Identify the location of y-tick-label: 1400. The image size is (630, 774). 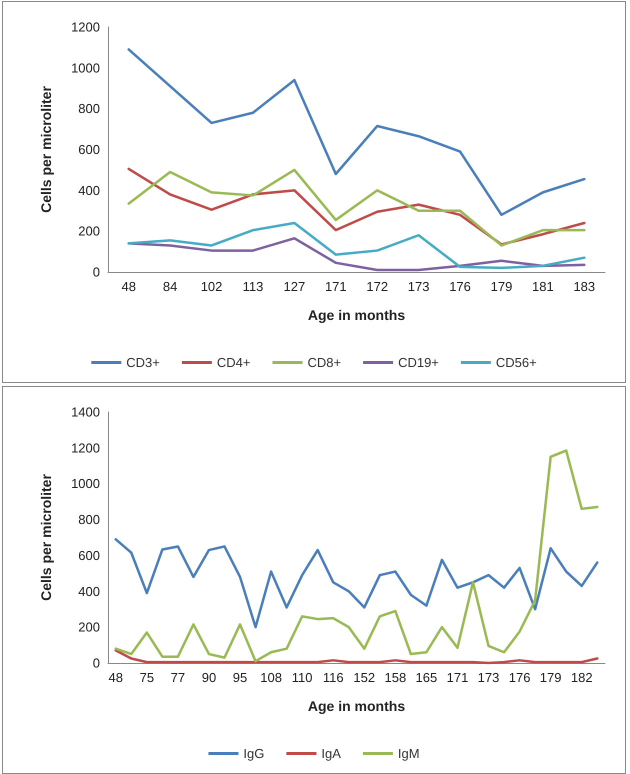
(85, 412).